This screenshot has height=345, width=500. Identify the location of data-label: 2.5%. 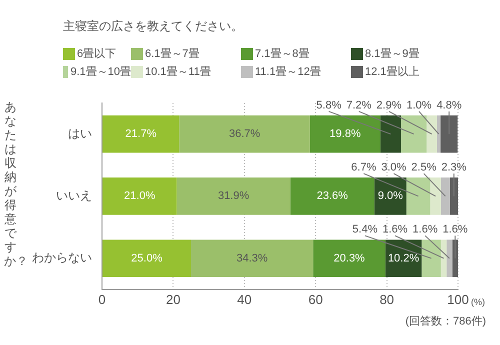
(424, 168).